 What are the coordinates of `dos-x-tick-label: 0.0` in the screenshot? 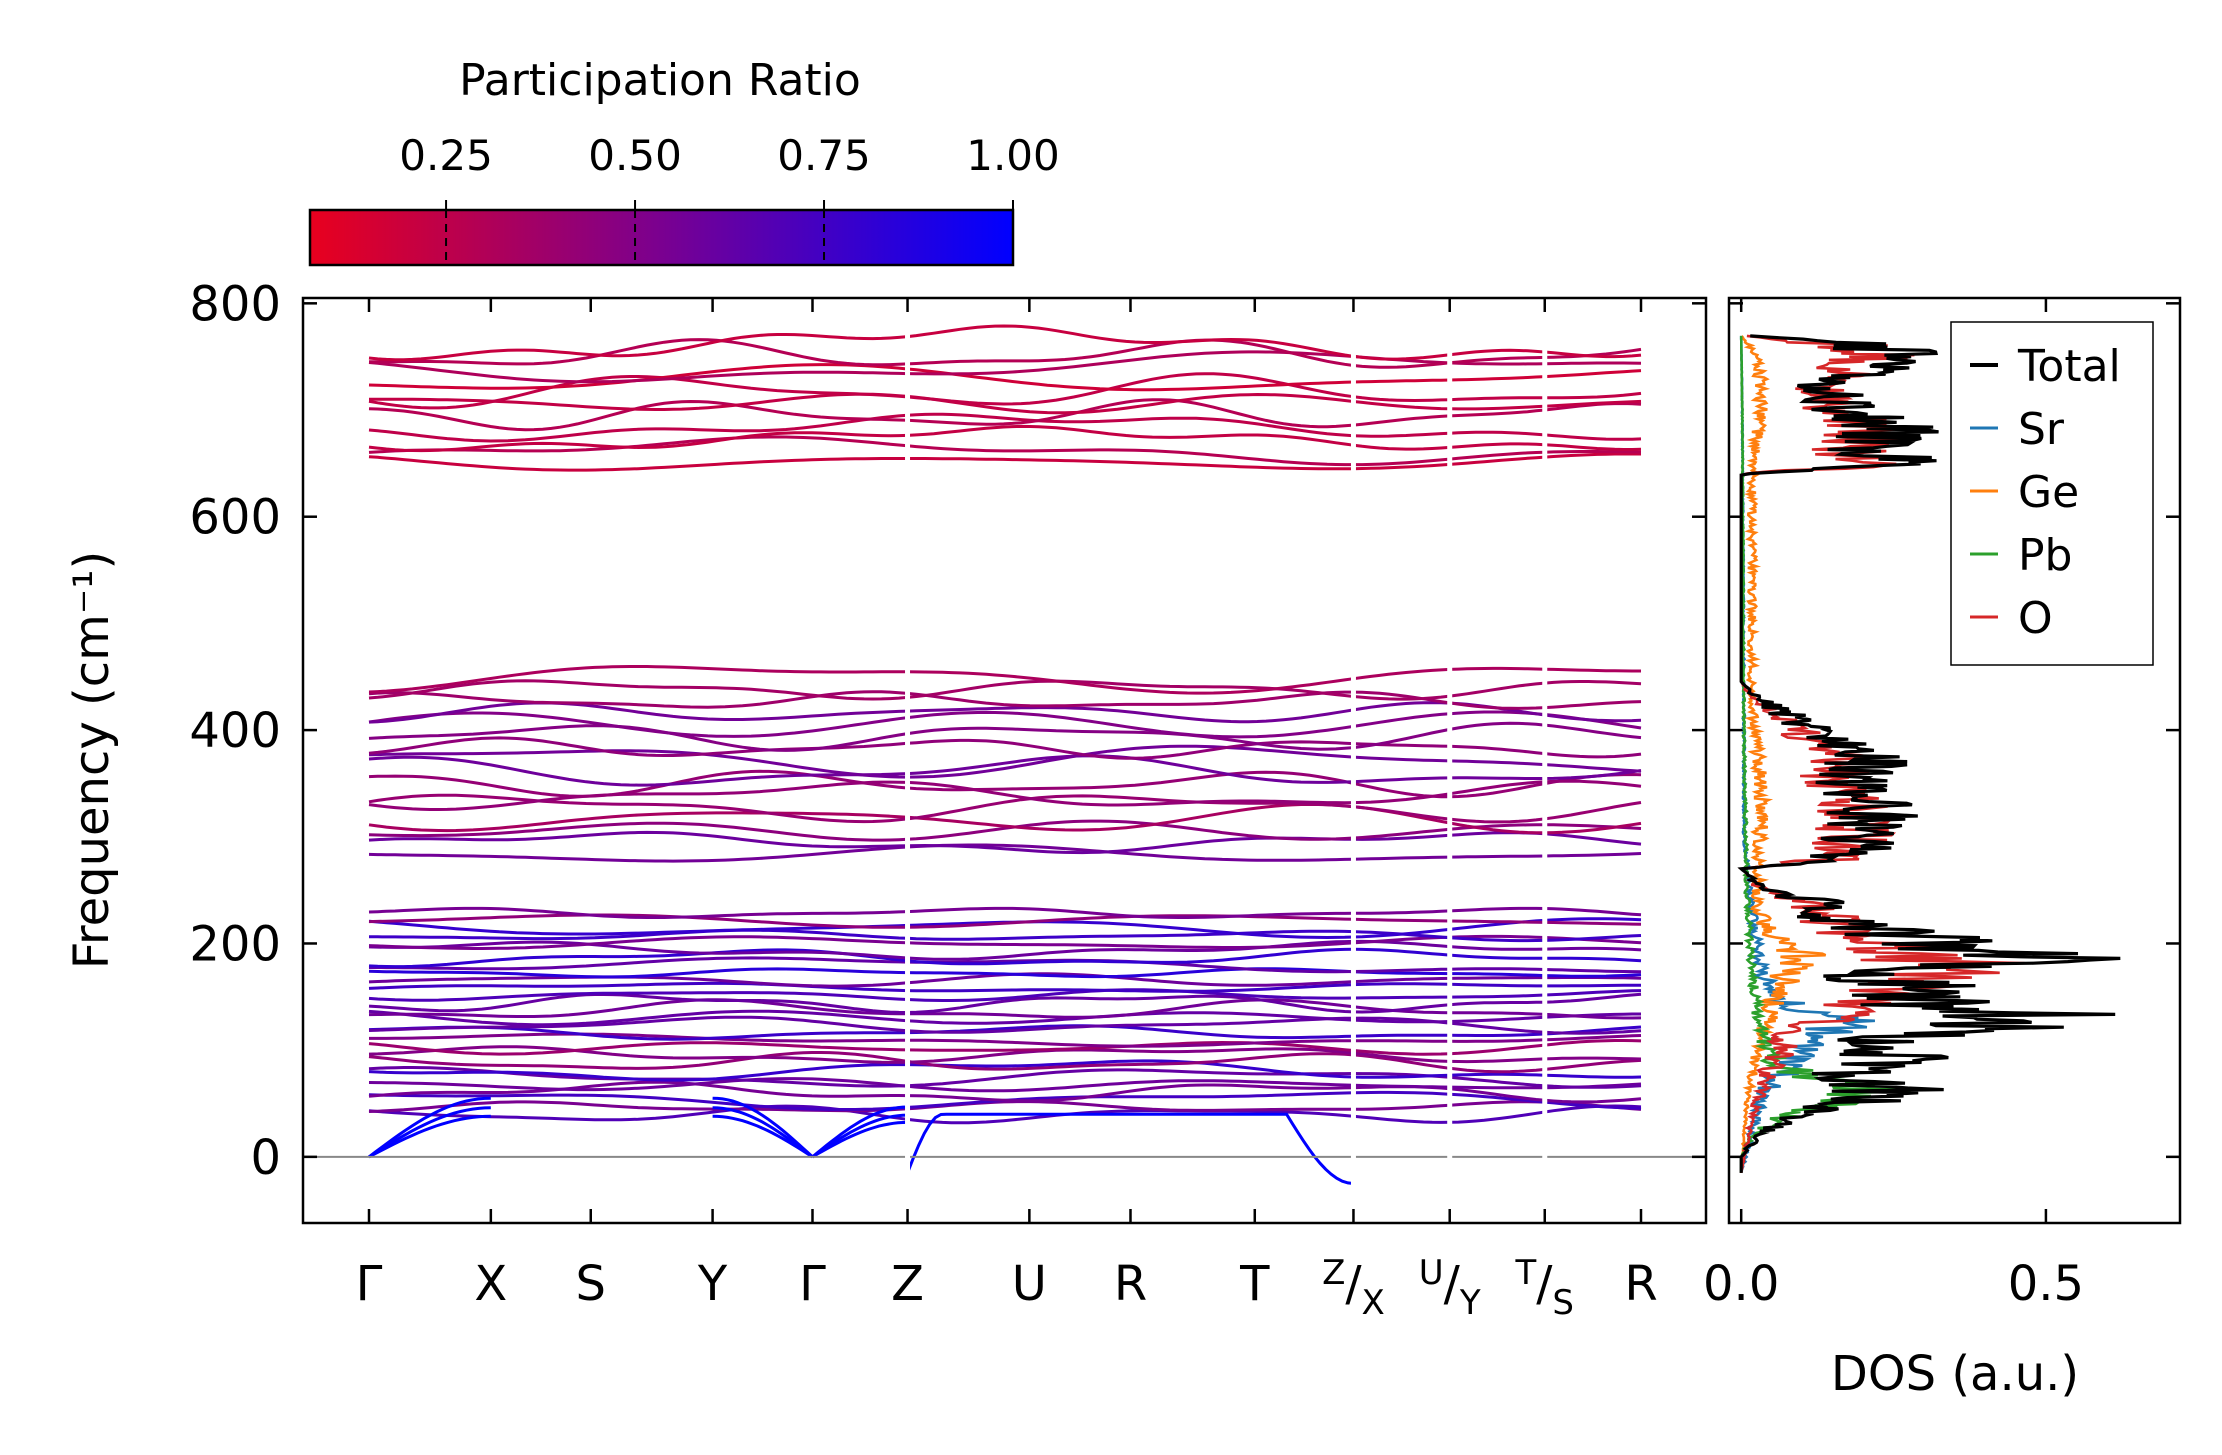 It's located at (1741, 1284).